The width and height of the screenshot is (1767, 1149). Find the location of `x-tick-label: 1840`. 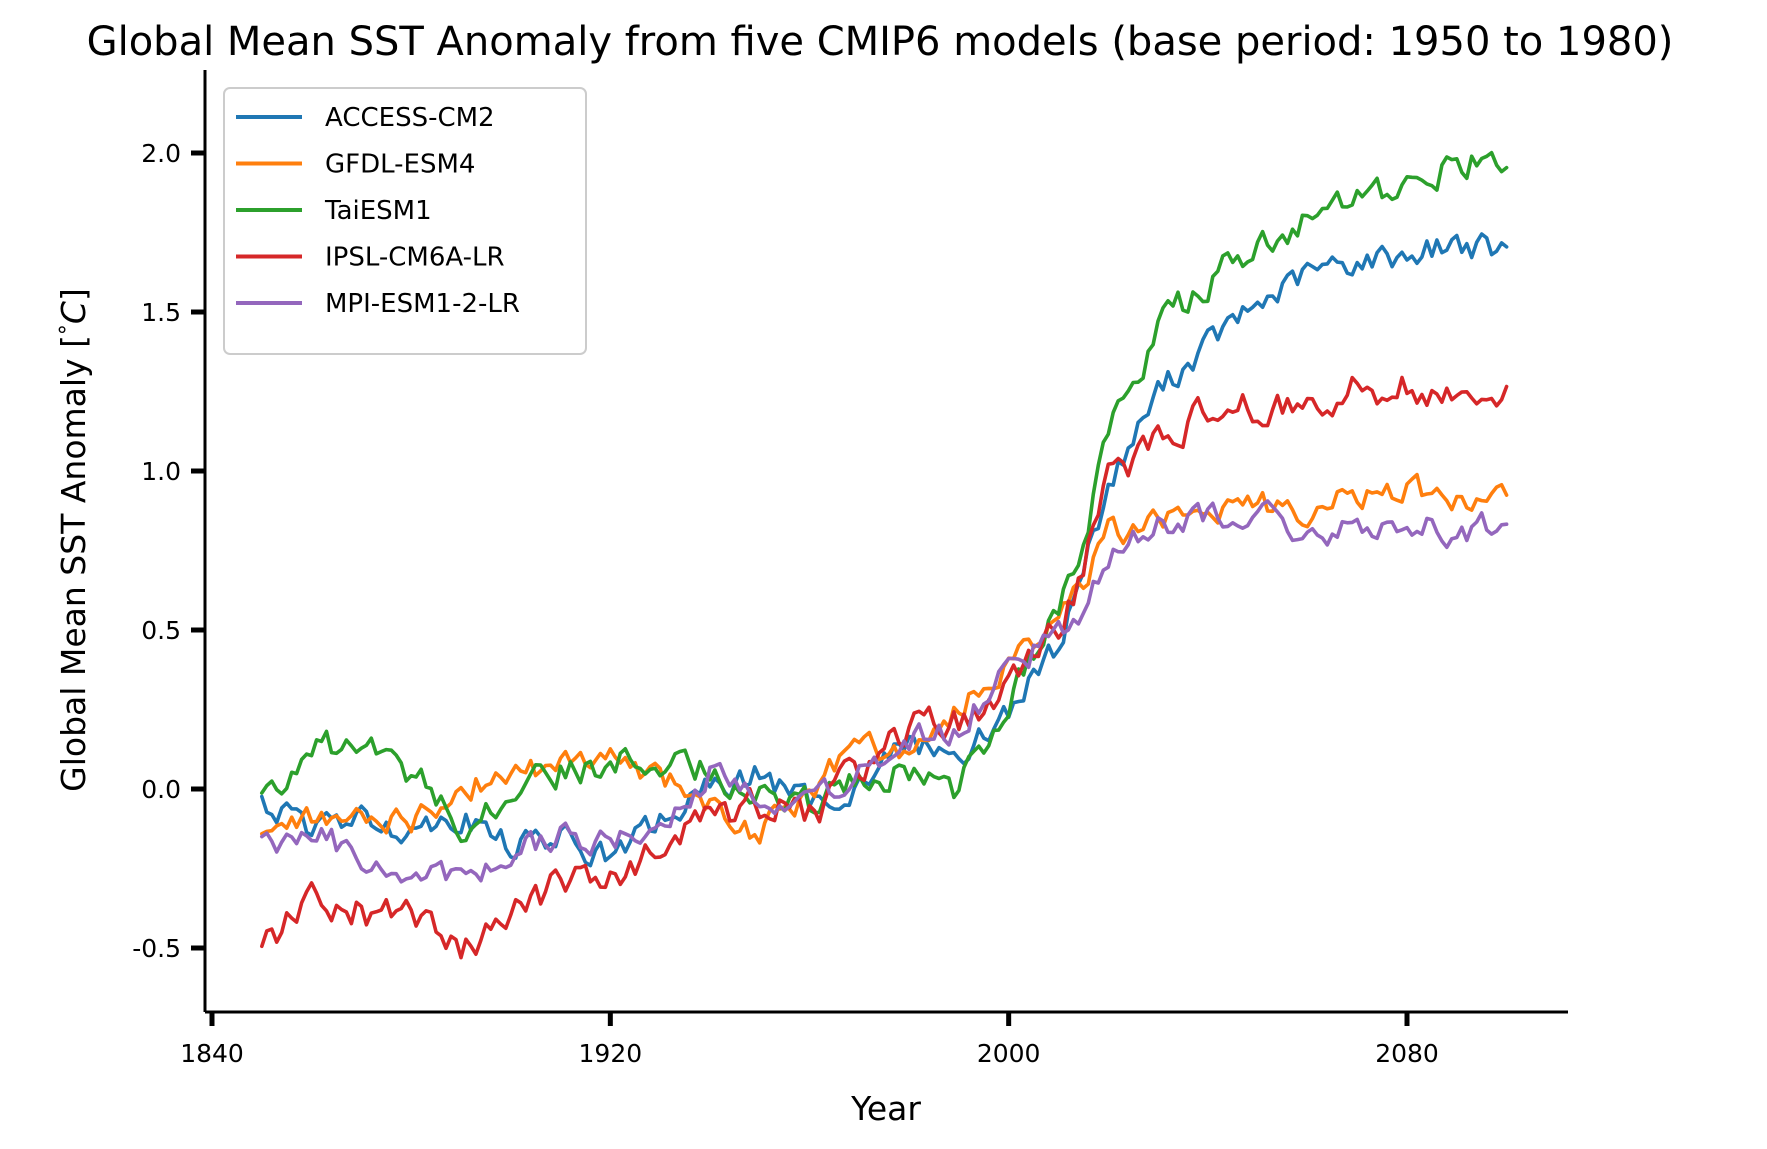

x-tick-label: 1840 is located at coordinates (212, 1053).